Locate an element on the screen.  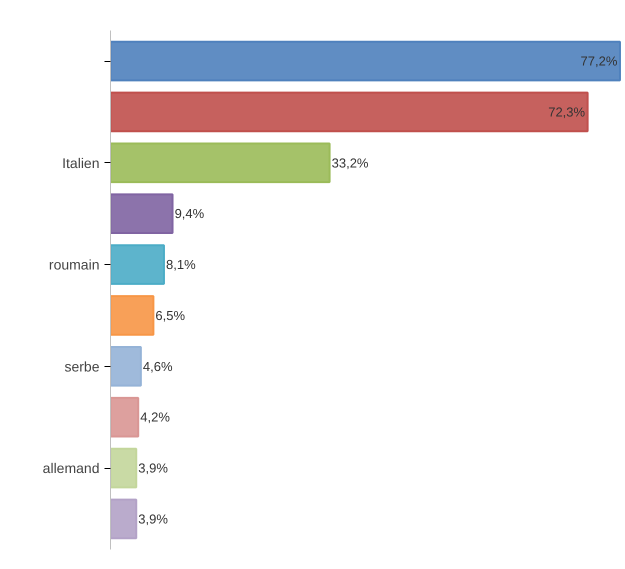
data-label: 72,3% is located at coordinates (567, 112).